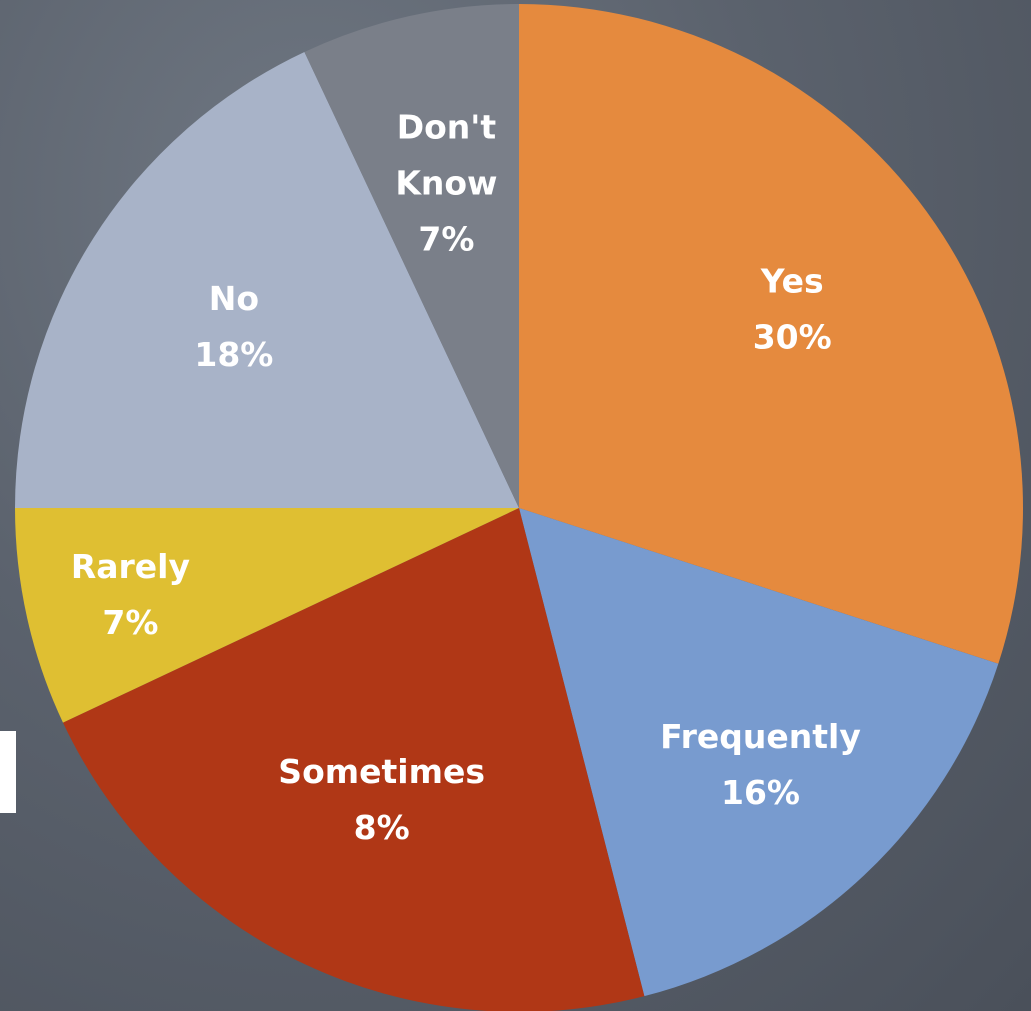  I want to click on pie-slice-don-t-know, so click(411, 256).